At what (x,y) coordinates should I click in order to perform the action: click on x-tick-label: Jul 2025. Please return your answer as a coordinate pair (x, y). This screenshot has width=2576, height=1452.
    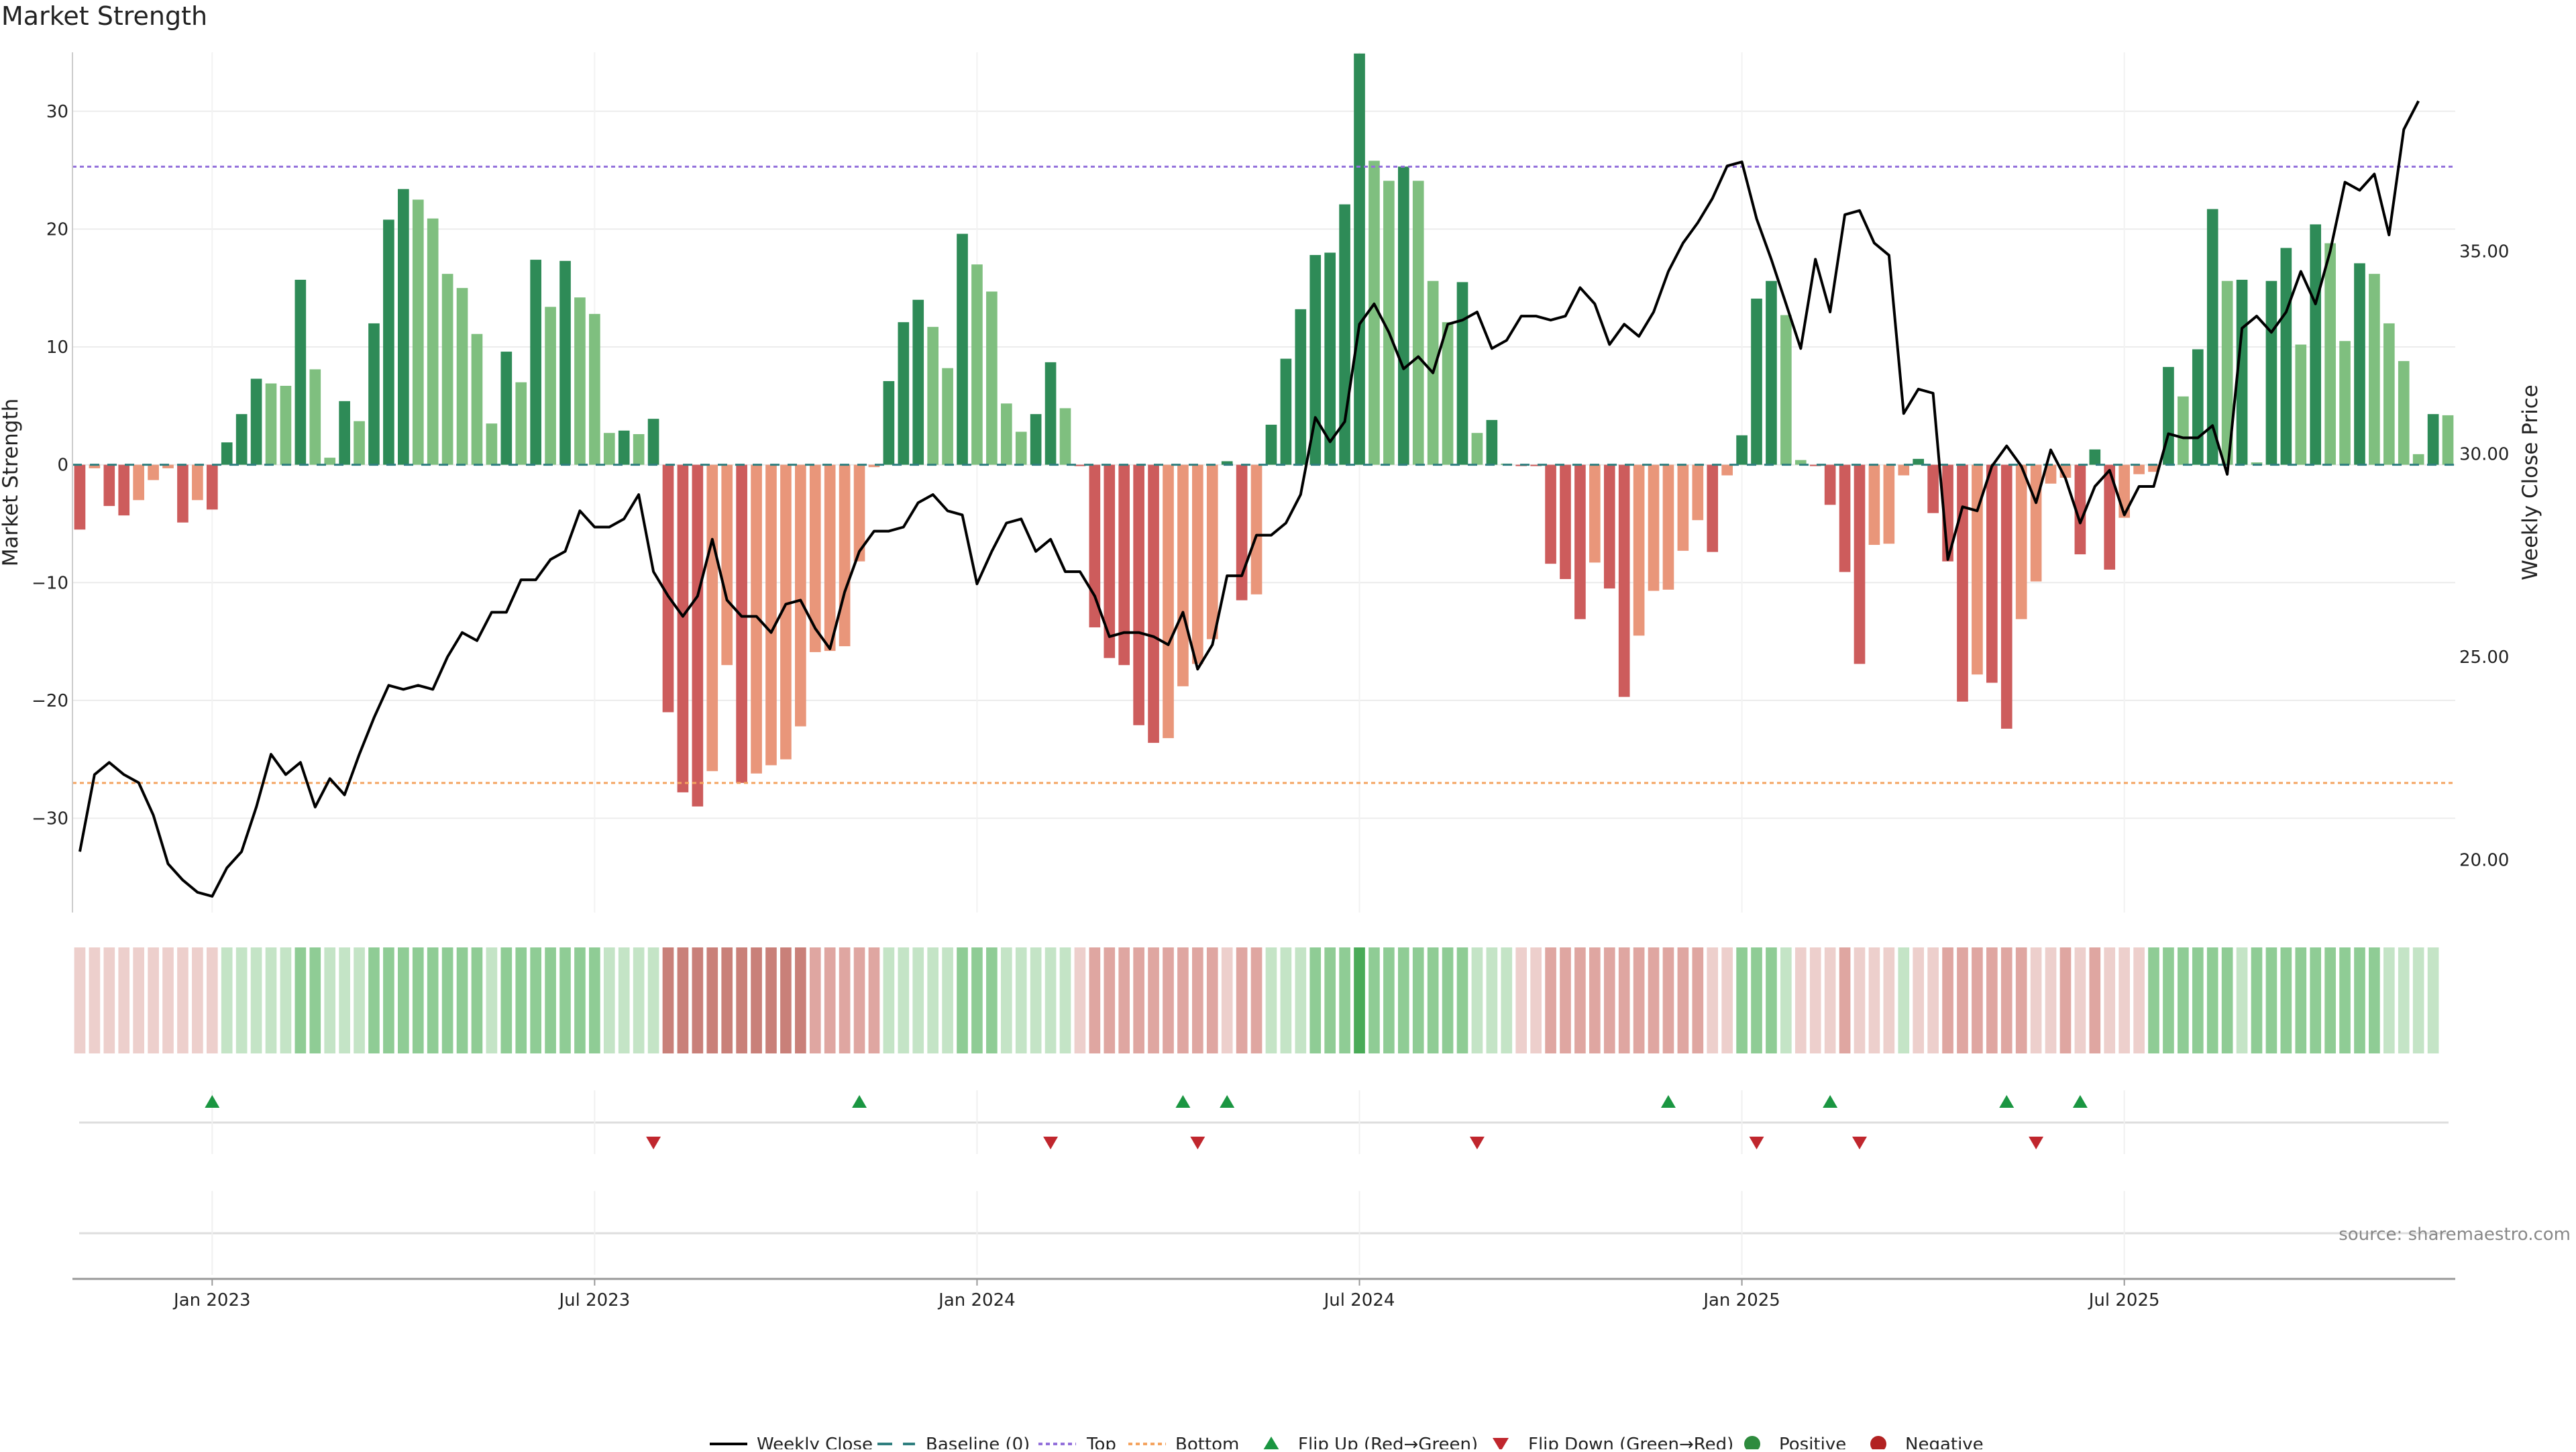
    Looking at the image, I should click on (2124, 1300).